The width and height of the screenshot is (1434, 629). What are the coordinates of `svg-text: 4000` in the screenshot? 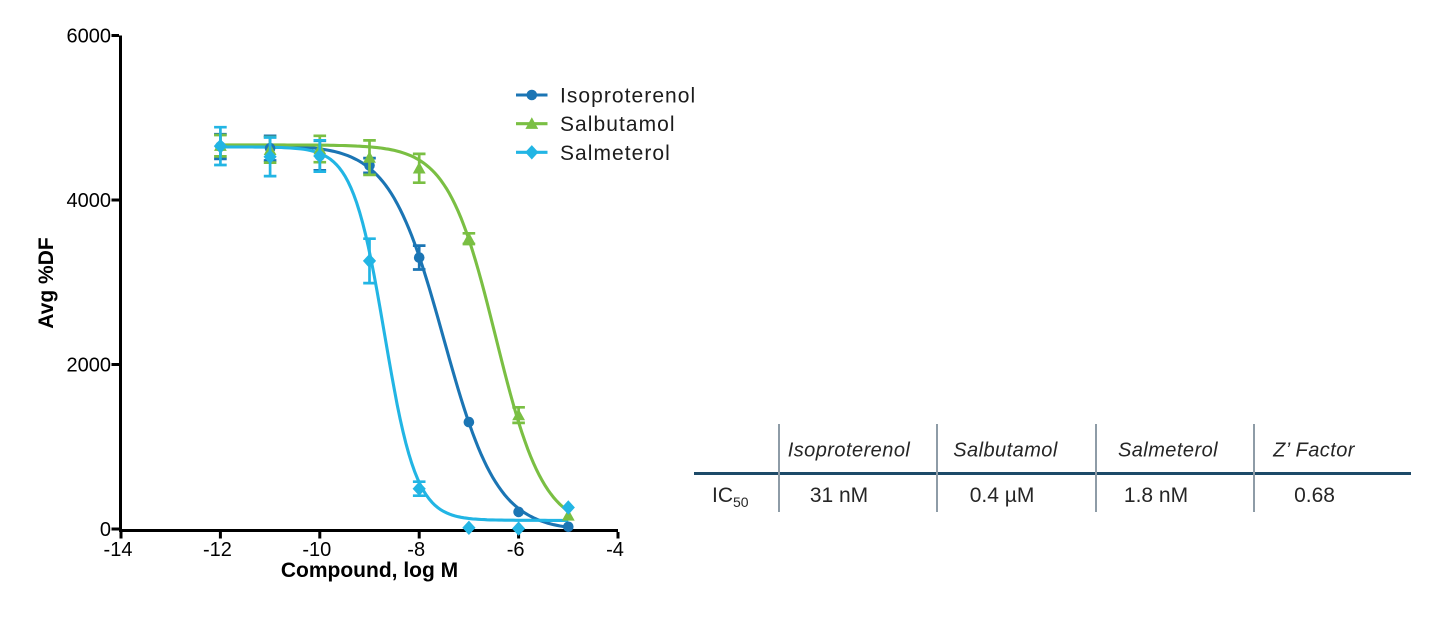 It's located at (89, 201).